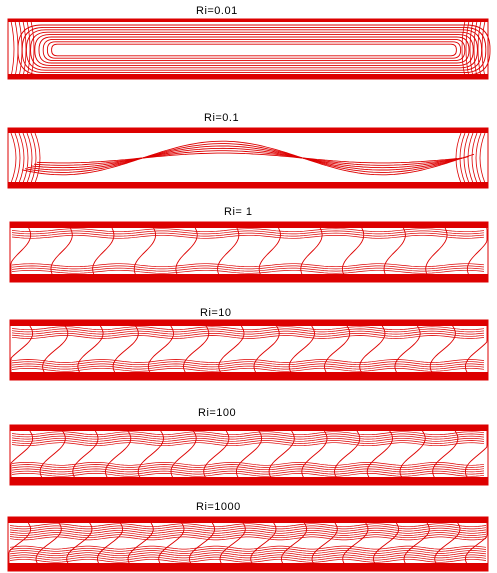 The height and width of the screenshot is (573, 497). What do you see at coordinates (216, 313) in the screenshot?
I see `panel-title: Ri=10` at bounding box center [216, 313].